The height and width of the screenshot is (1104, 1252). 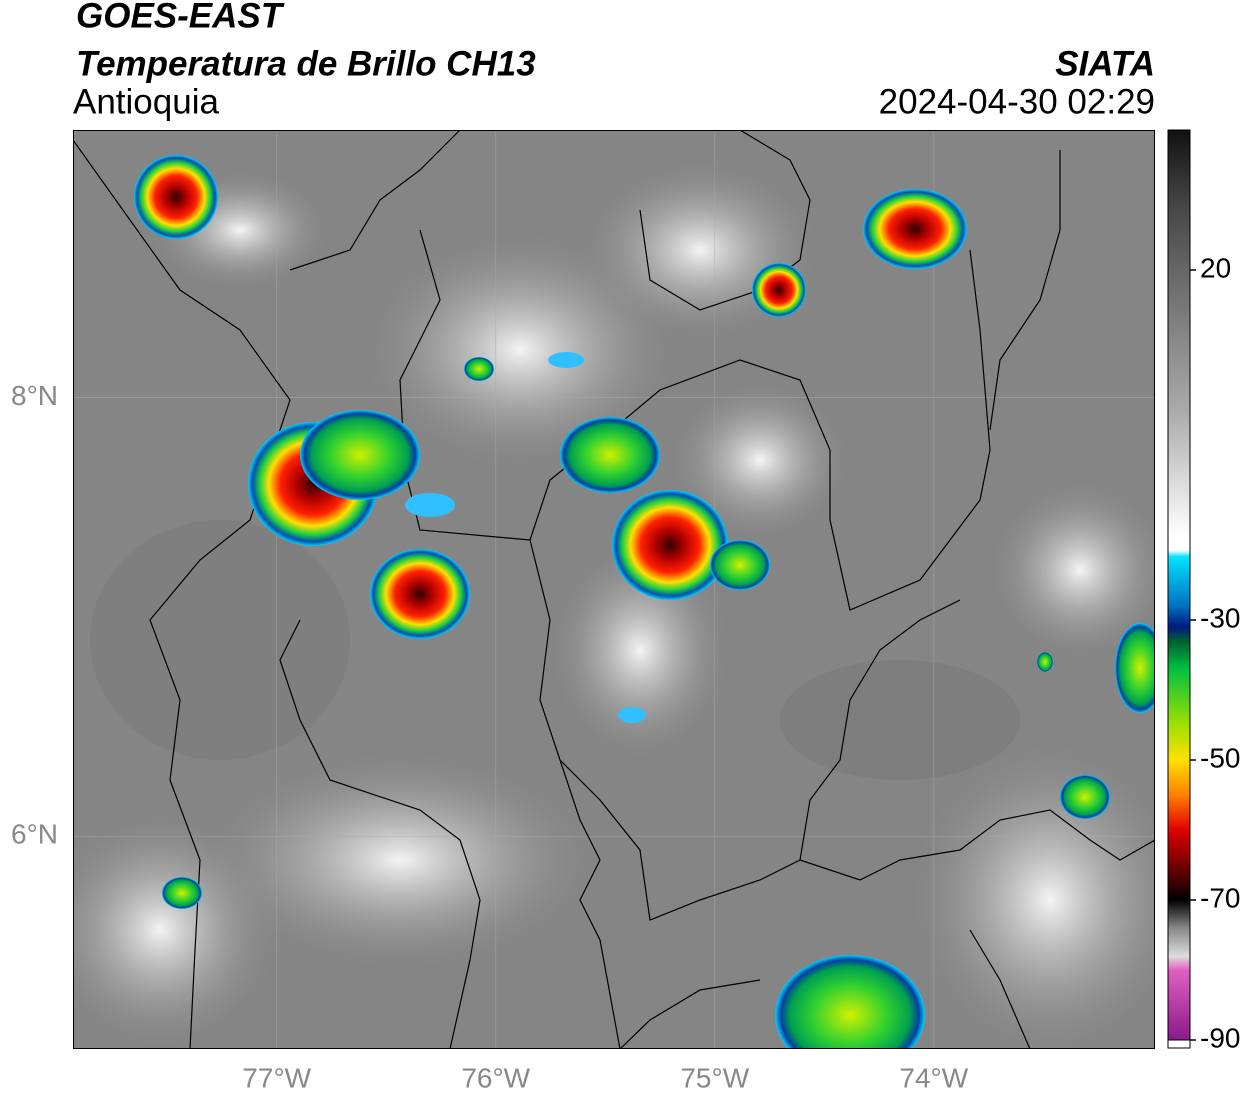 I want to click on lat-tick-label: 6°N, so click(x=34, y=834).